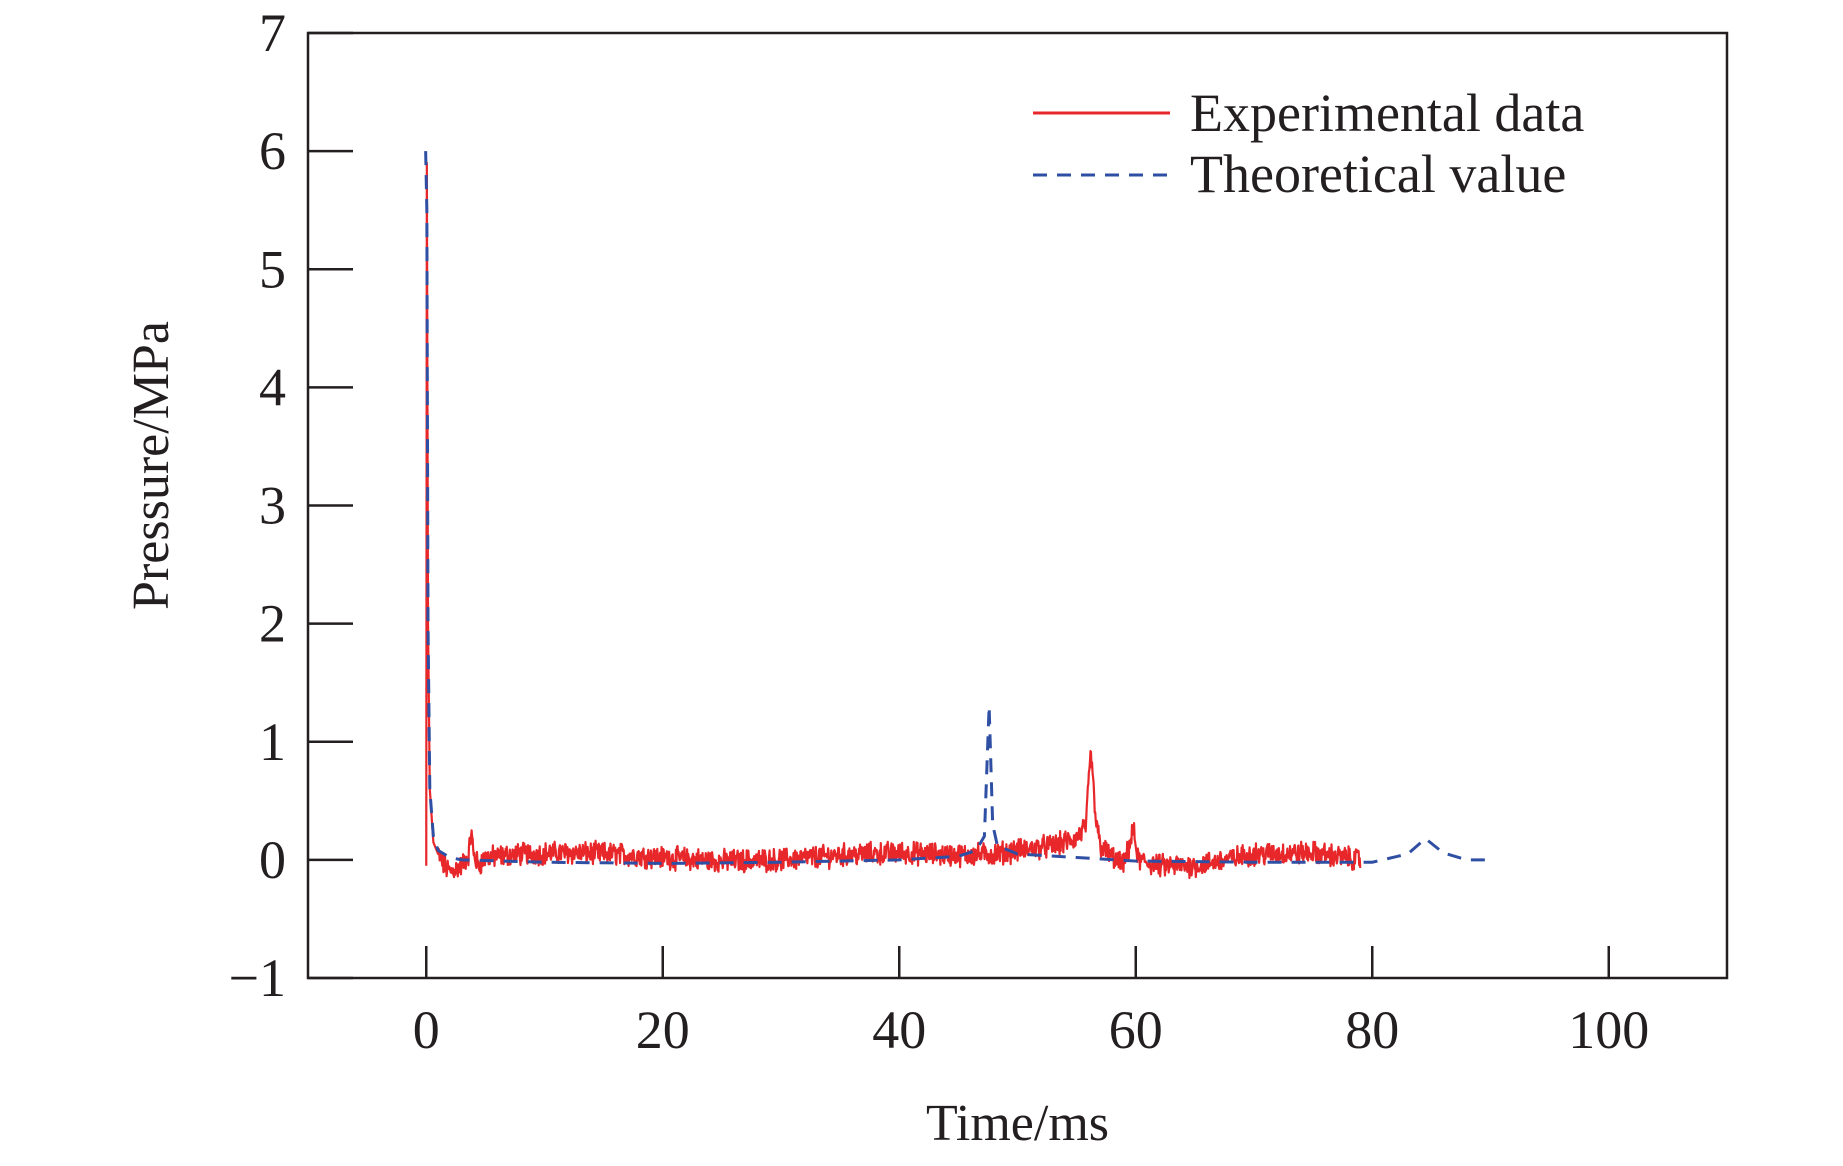  I want to click on y-tick-label: 0, so click(272, 860).